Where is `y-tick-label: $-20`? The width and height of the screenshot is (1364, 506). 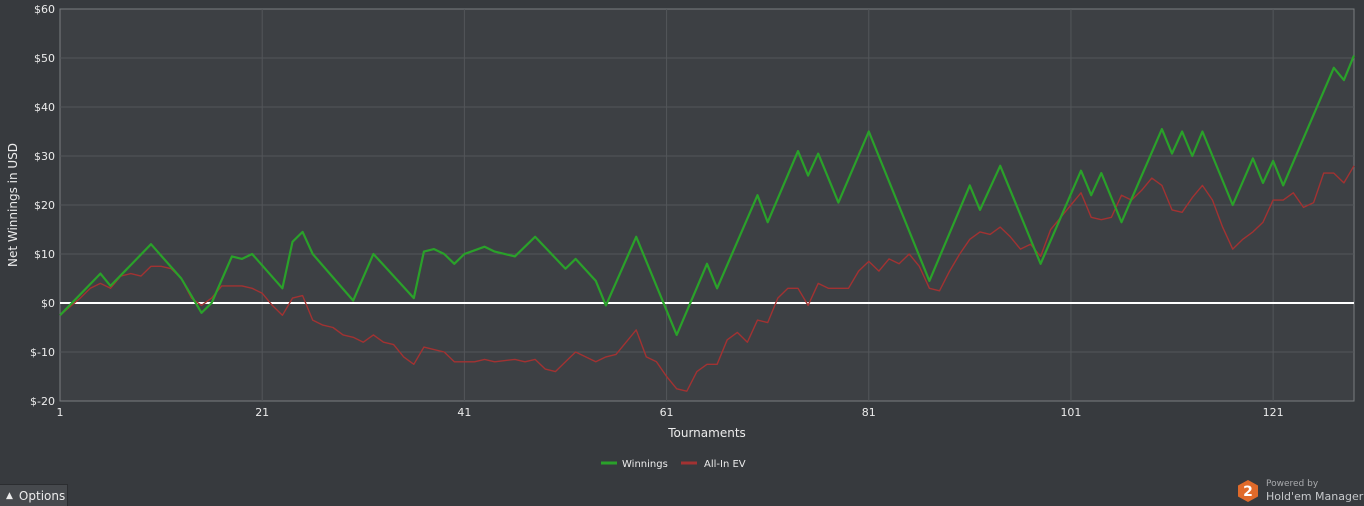 y-tick-label: $-20 is located at coordinates (42, 401).